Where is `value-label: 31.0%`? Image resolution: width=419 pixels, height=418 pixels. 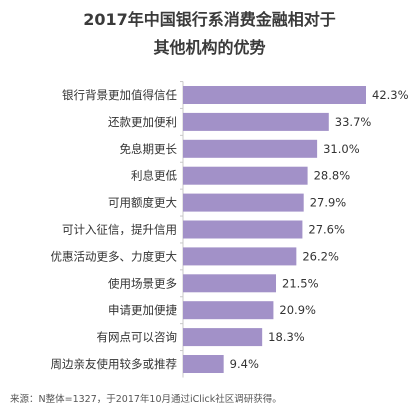 value-label: 31.0% is located at coordinates (341, 149).